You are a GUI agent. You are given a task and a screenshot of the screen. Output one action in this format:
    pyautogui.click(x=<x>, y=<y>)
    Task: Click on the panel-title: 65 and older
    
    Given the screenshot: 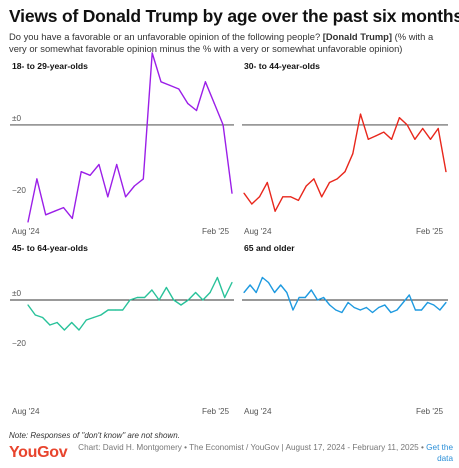 What is the action you would take?
    pyautogui.click(x=269, y=248)
    